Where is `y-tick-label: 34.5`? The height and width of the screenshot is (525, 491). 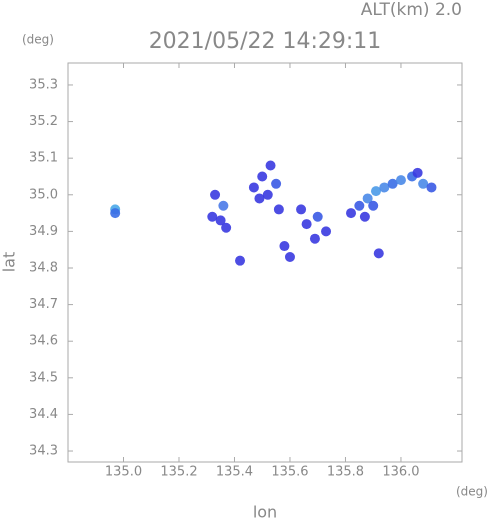
y-tick-label: 34.5 is located at coordinates (43, 377).